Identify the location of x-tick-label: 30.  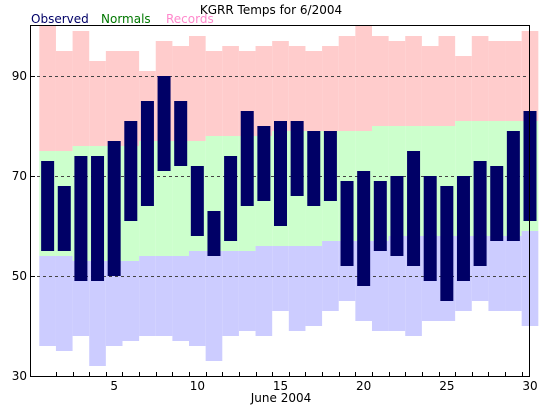
(529, 386).